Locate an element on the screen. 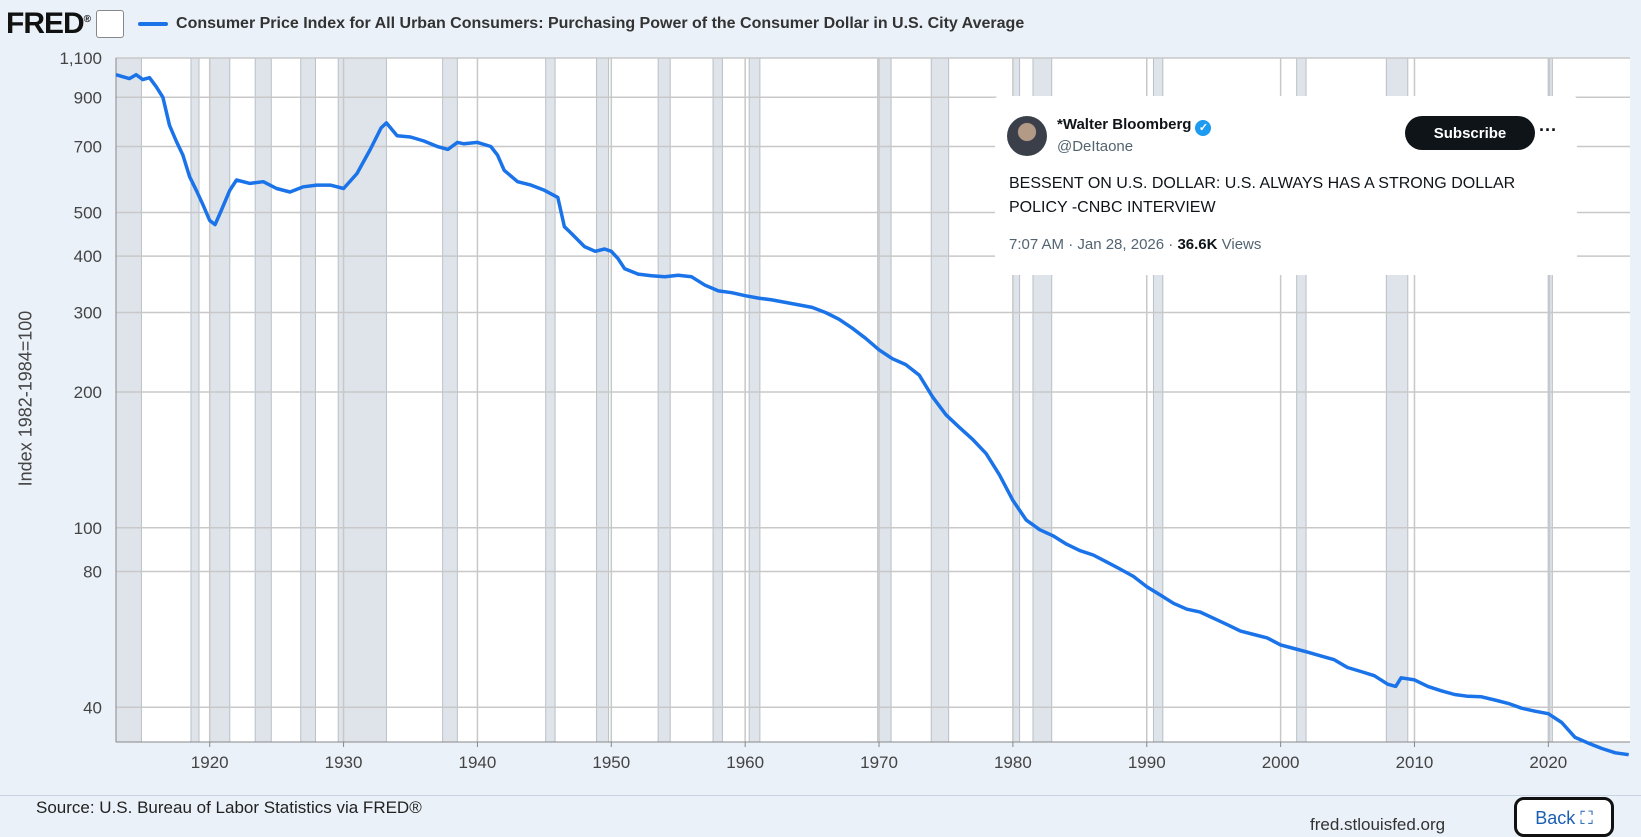  x-tick-label: 1920 is located at coordinates (210, 762).